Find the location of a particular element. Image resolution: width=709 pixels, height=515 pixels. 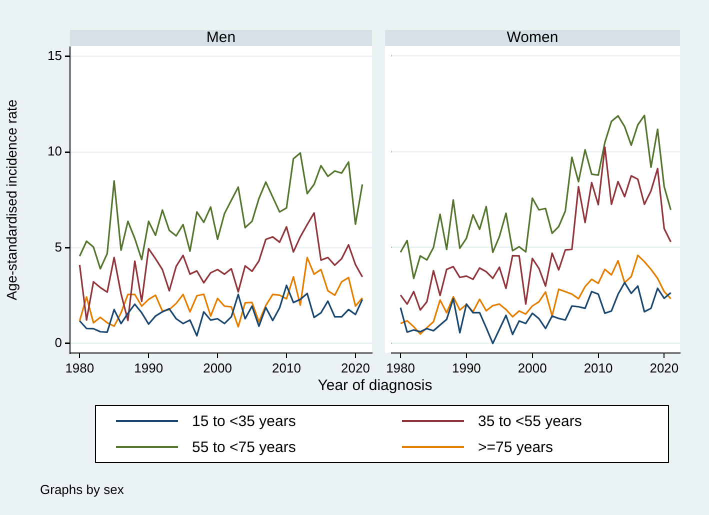

y-tick-label: 0 is located at coordinates (58, 342).